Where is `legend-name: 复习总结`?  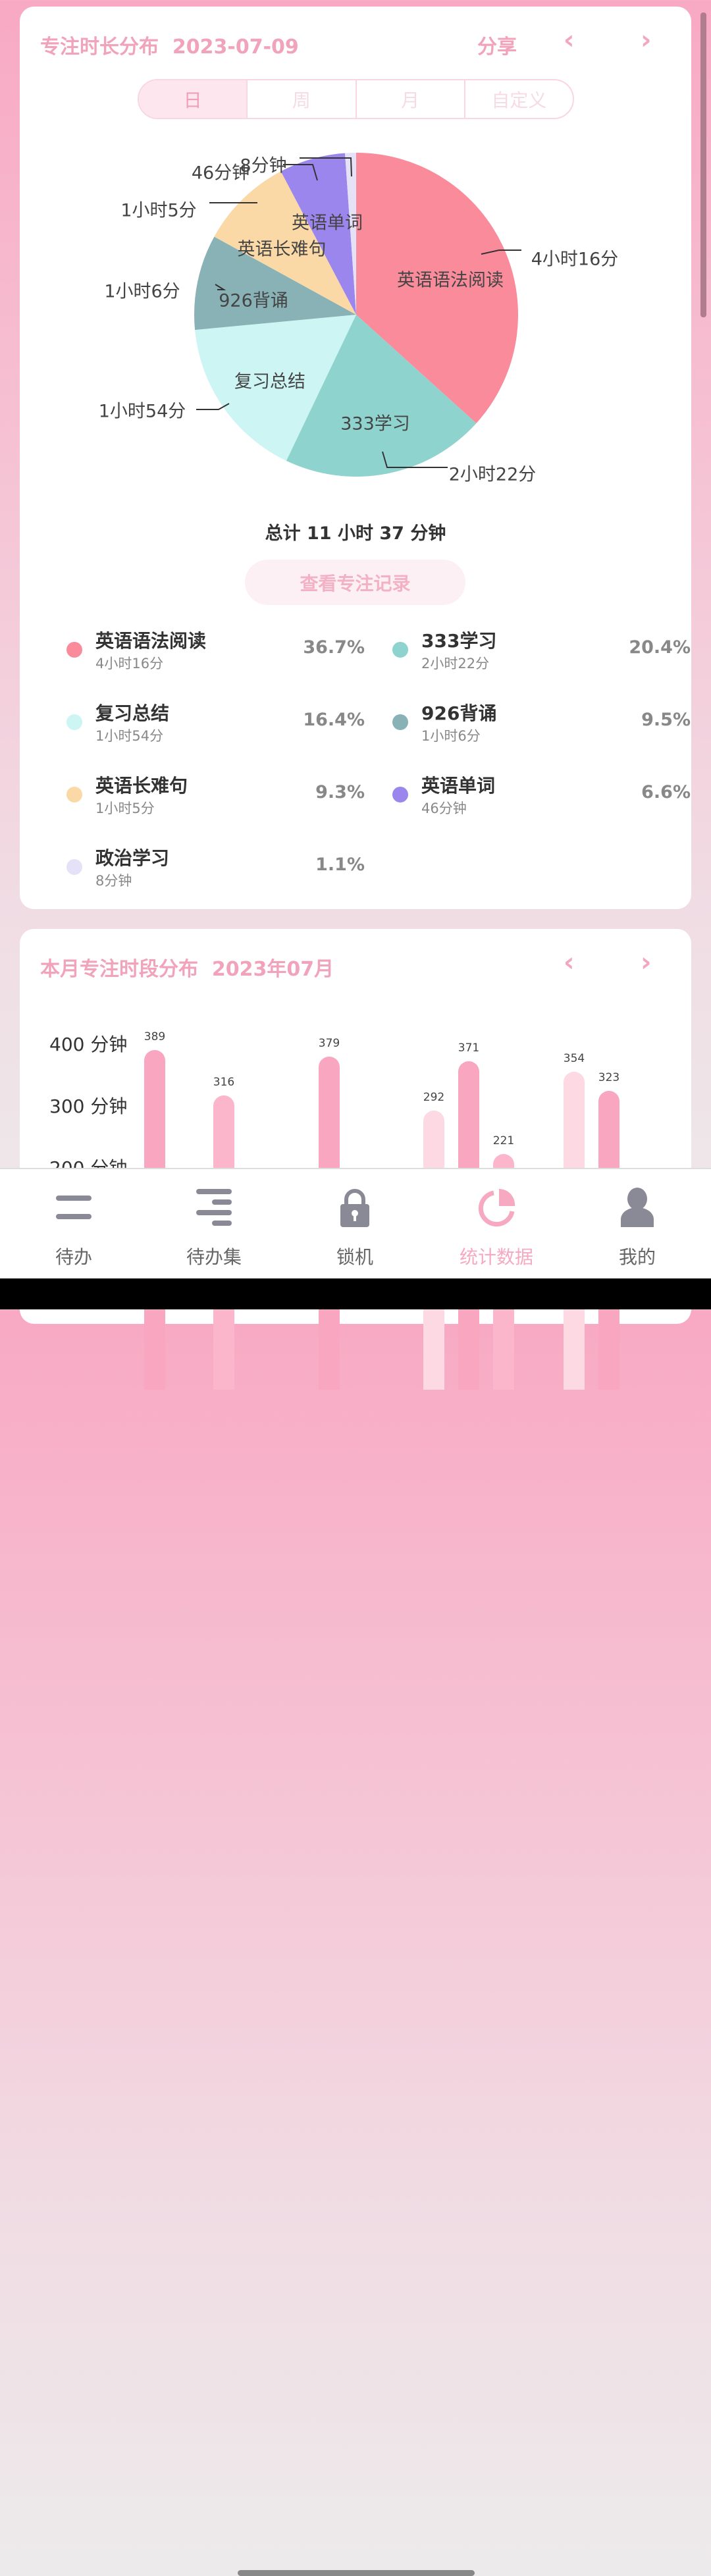
legend-name: 复习总结 is located at coordinates (132, 713).